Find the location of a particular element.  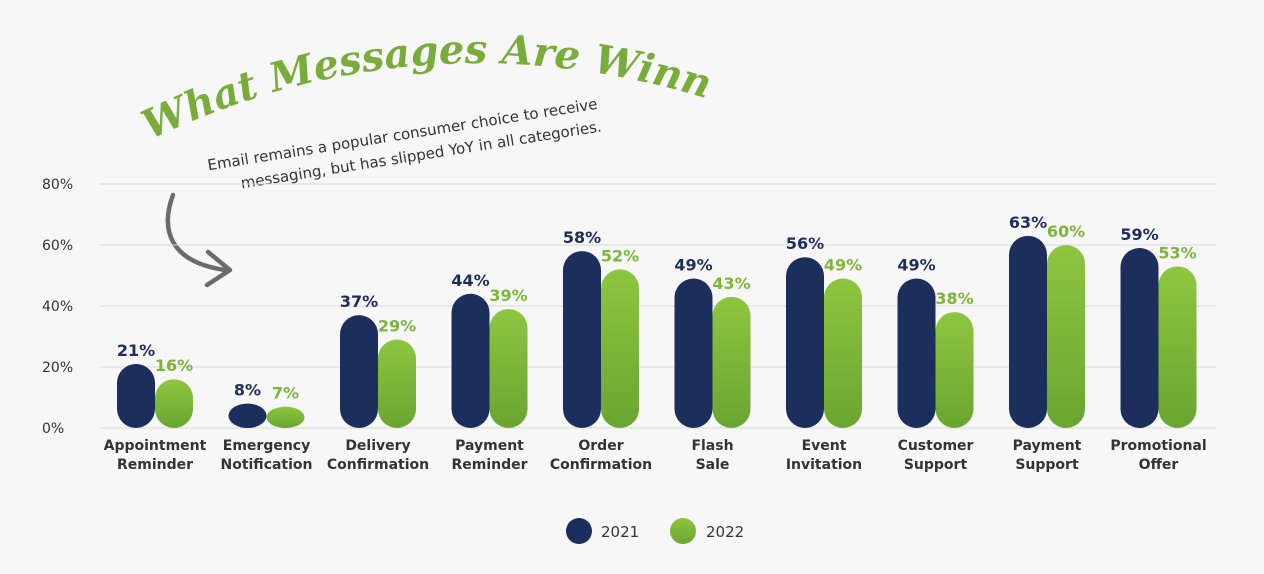

data-label-2021: 8% is located at coordinates (247, 390).